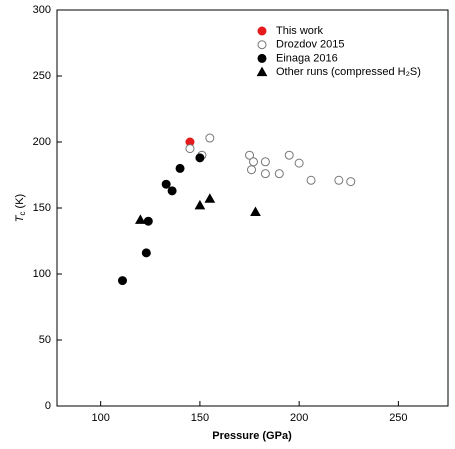 This screenshot has width=455, height=449. Describe the element at coordinates (42, 208) in the screenshot. I see `y-tick-label: 150` at that location.